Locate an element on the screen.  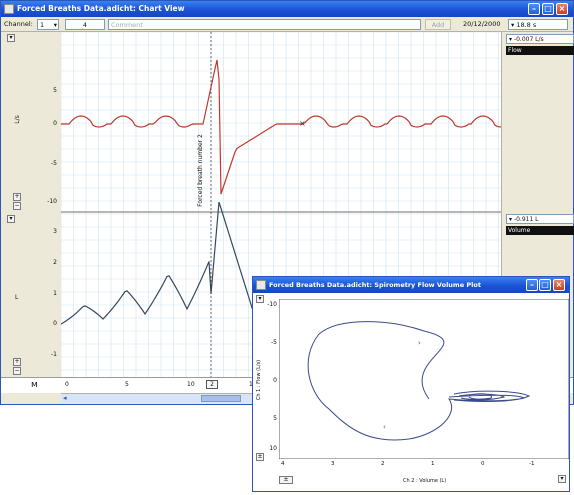
channel-1-readout: ▾ -0.007 L/s Flow is located at coordinates (540, 44).